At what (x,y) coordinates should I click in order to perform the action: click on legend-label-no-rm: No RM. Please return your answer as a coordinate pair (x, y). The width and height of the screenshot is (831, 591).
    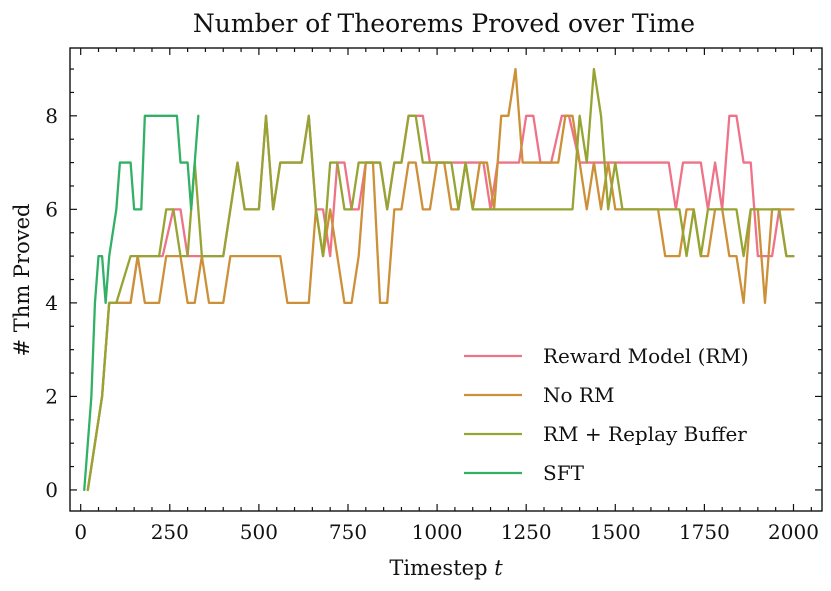
    Looking at the image, I should click on (578, 395).